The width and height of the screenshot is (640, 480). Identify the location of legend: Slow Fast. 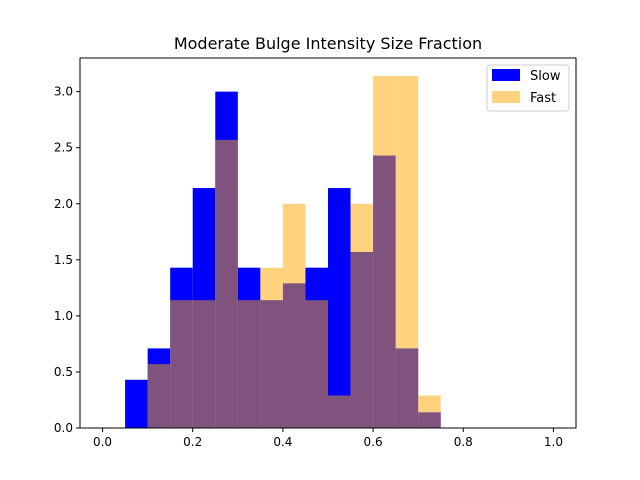
(528, 88).